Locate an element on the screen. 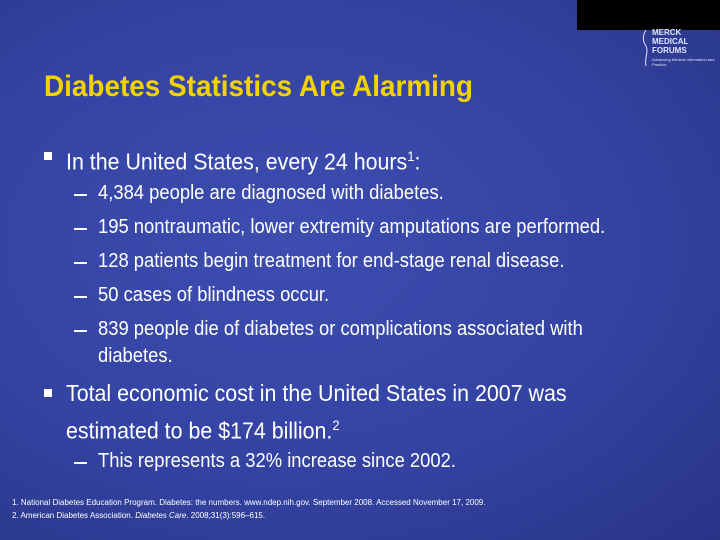  logo-figure is located at coordinates (645, 48).